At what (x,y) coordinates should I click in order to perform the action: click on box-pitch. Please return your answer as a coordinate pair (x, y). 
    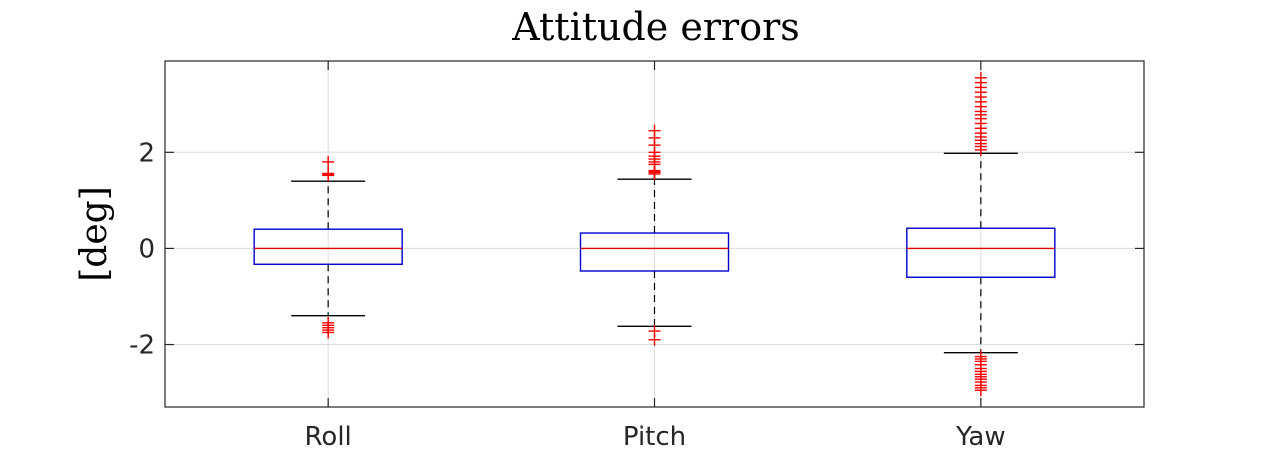
    Looking at the image, I should click on (654, 235).